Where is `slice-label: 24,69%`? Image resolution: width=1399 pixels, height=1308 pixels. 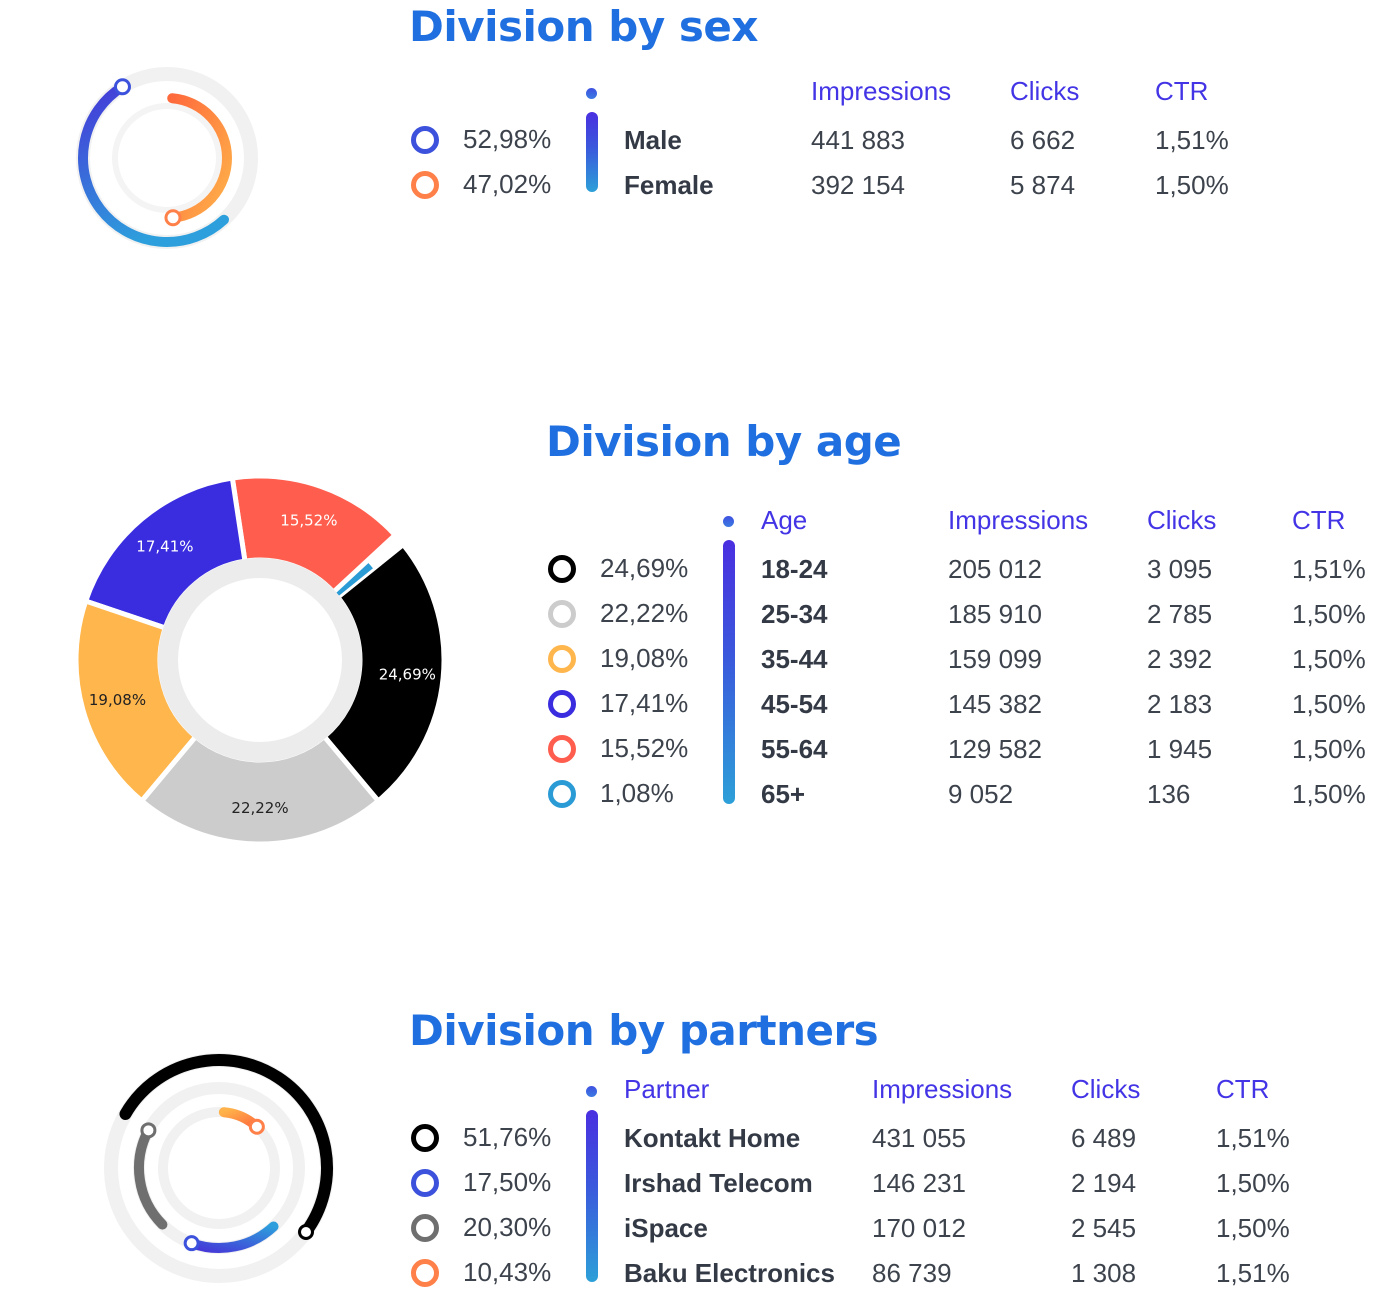
slice-label: 24,69% is located at coordinates (407, 674).